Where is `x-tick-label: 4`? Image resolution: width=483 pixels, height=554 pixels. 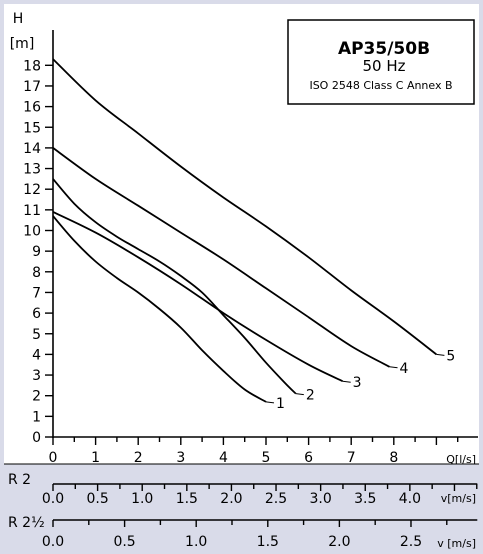
x-tick-label: 4 is located at coordinates (223, 458).